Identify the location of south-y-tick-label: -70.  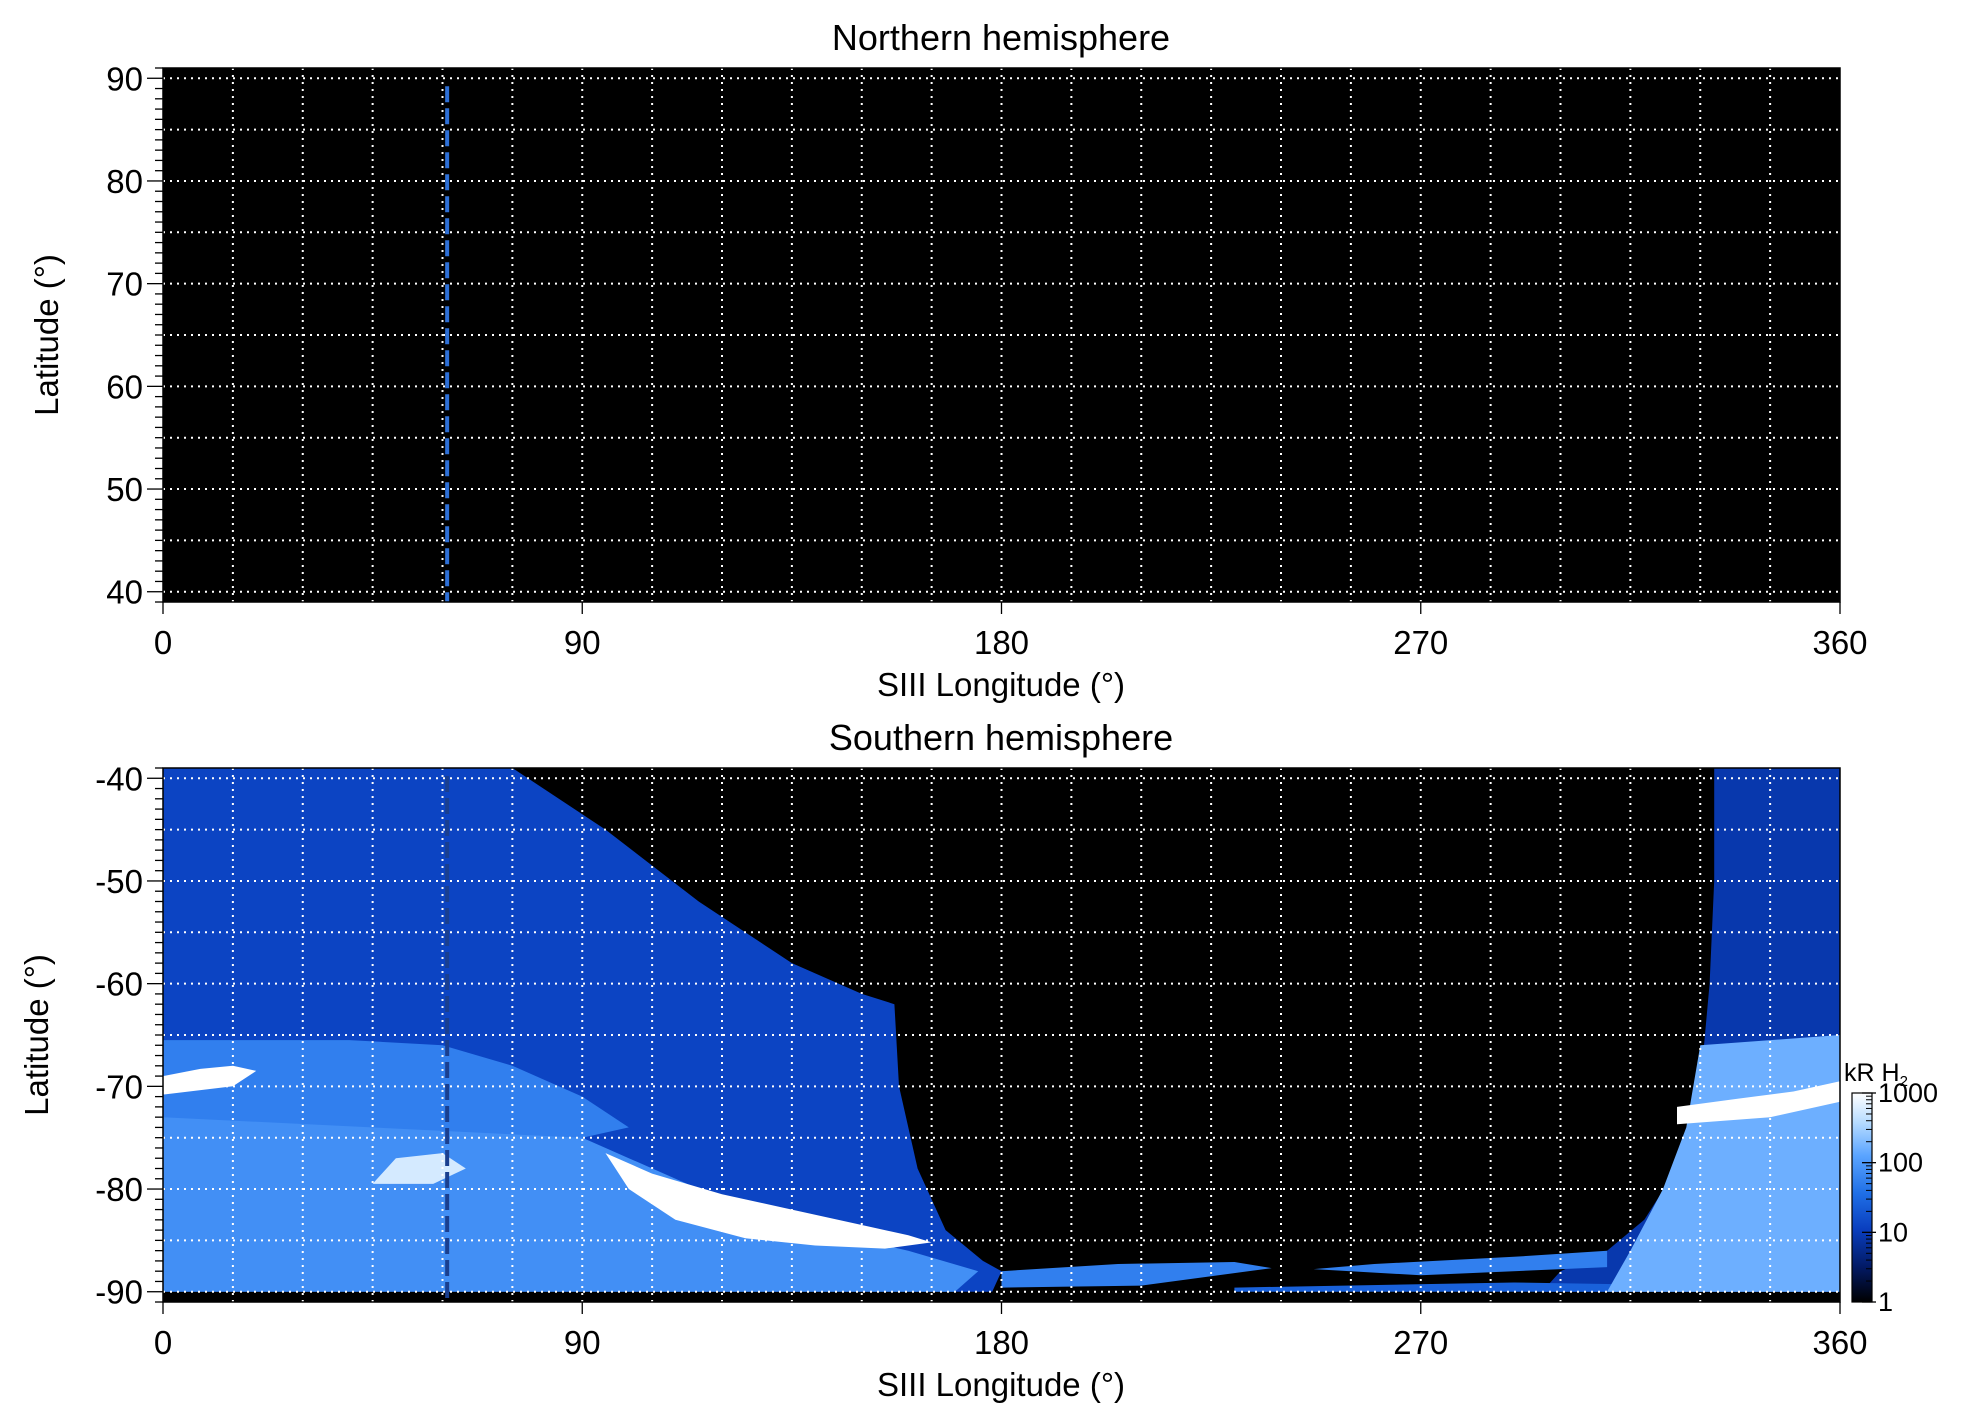
(119, 1086).